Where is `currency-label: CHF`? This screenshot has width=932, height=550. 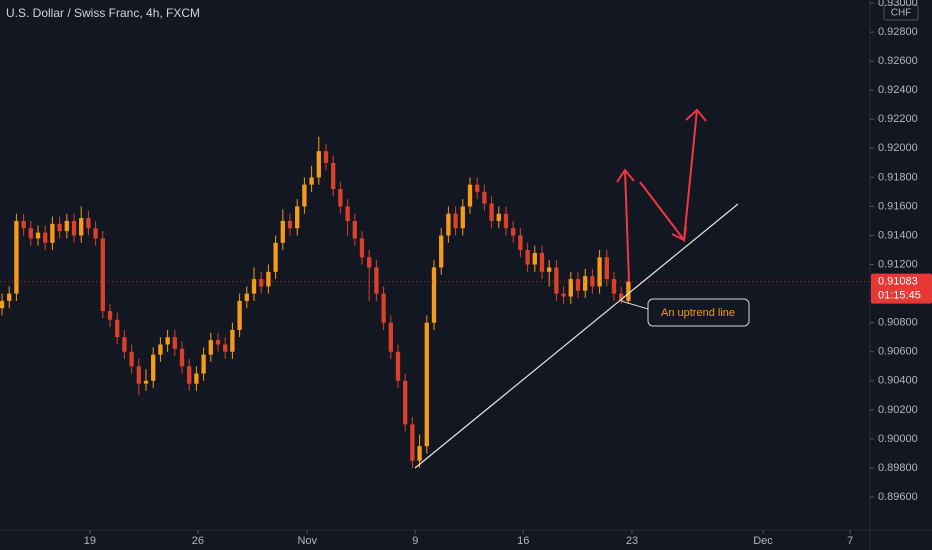 currency-label: CHF is located at coordinates (901, 13).